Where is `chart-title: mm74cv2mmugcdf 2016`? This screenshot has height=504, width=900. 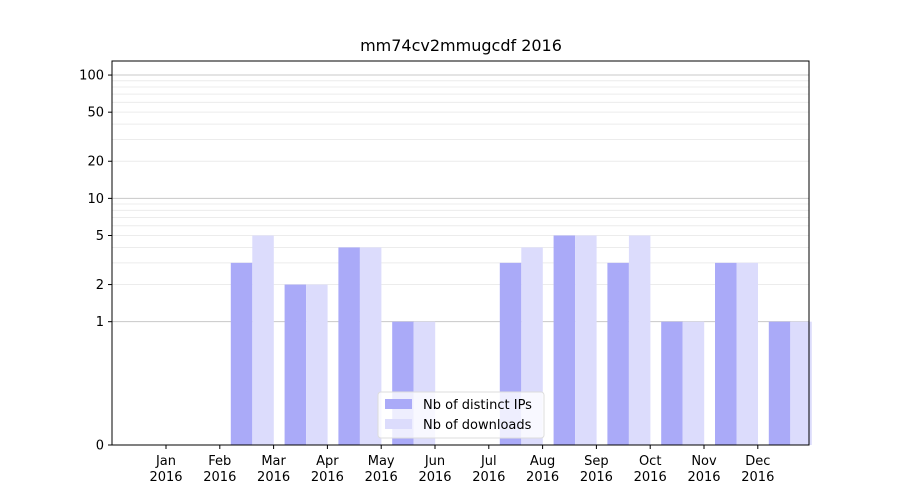
chart-title: mm74cv2mmugcdf 2016 is located at coordinates (461, 45).